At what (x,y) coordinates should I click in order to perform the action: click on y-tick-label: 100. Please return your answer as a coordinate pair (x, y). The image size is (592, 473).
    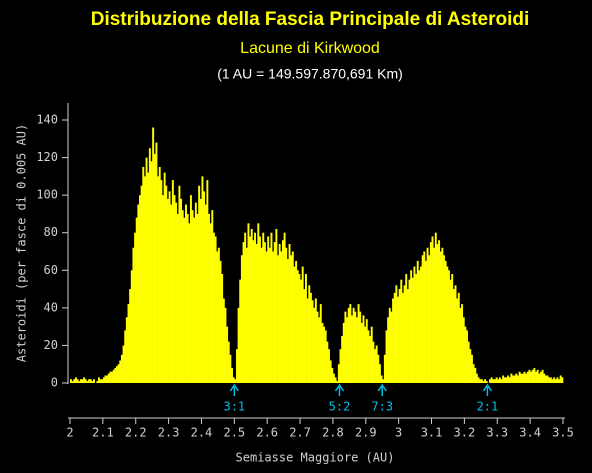
    Looking at the image, I should click on (47, 195).